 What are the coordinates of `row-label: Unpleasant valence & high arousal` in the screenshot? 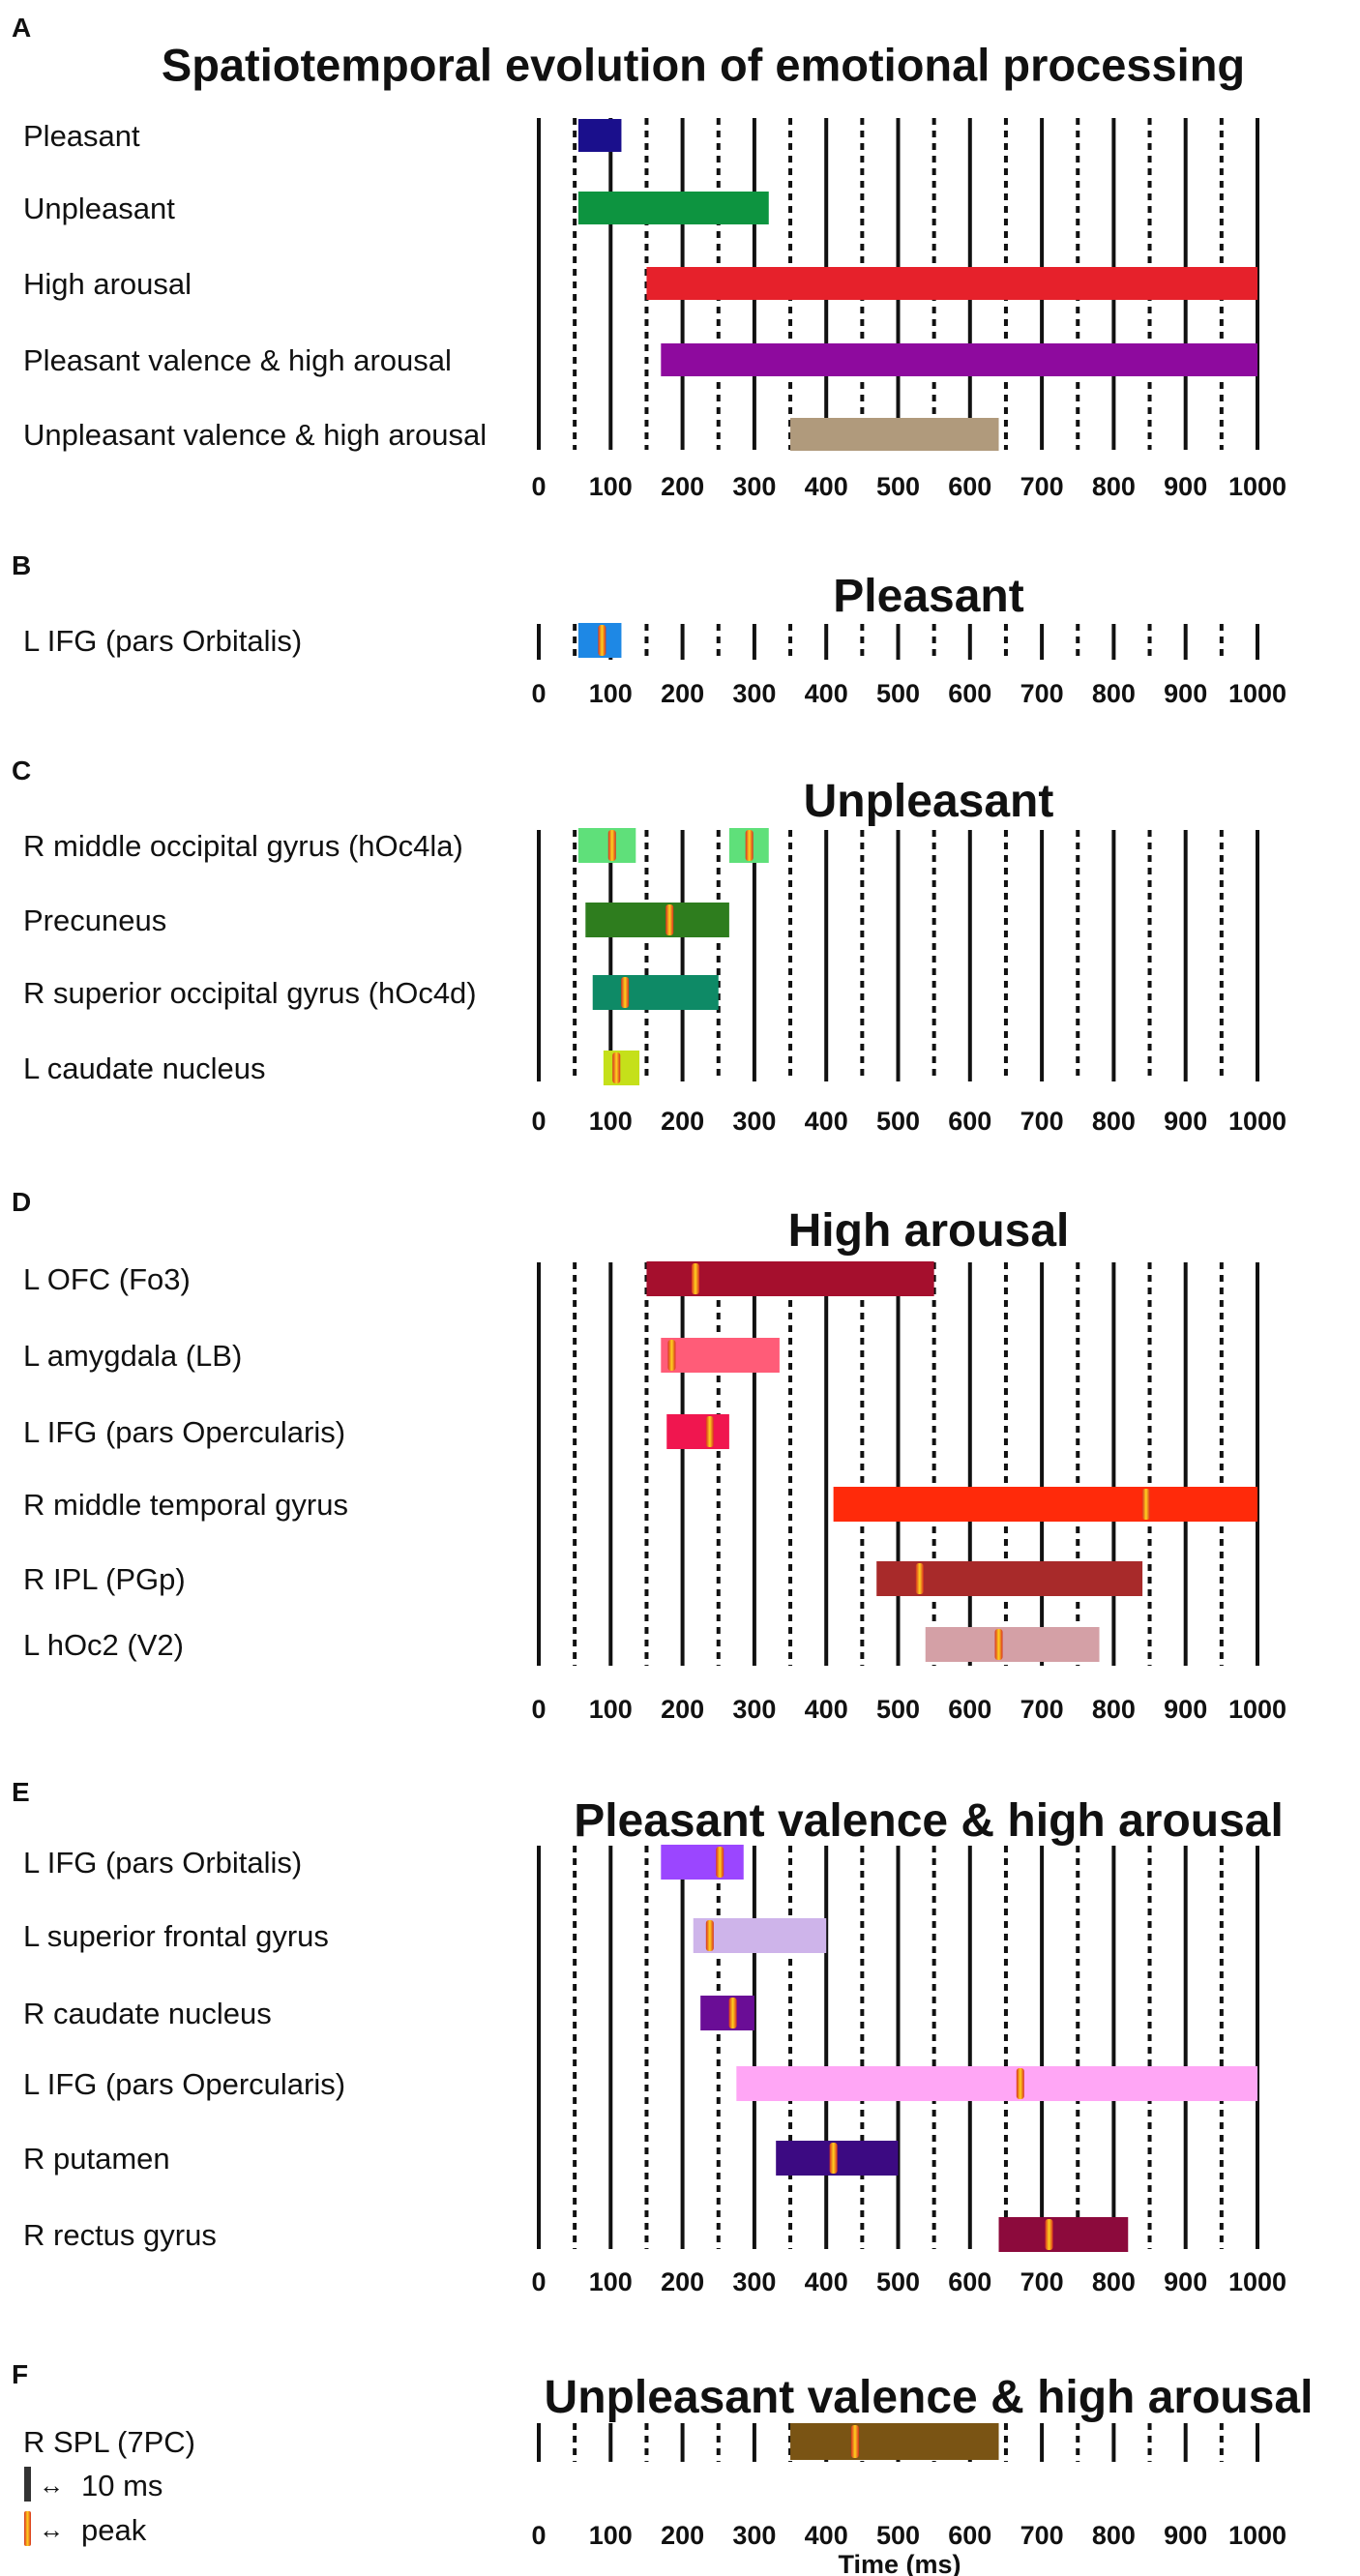 It's located at (255, 435).